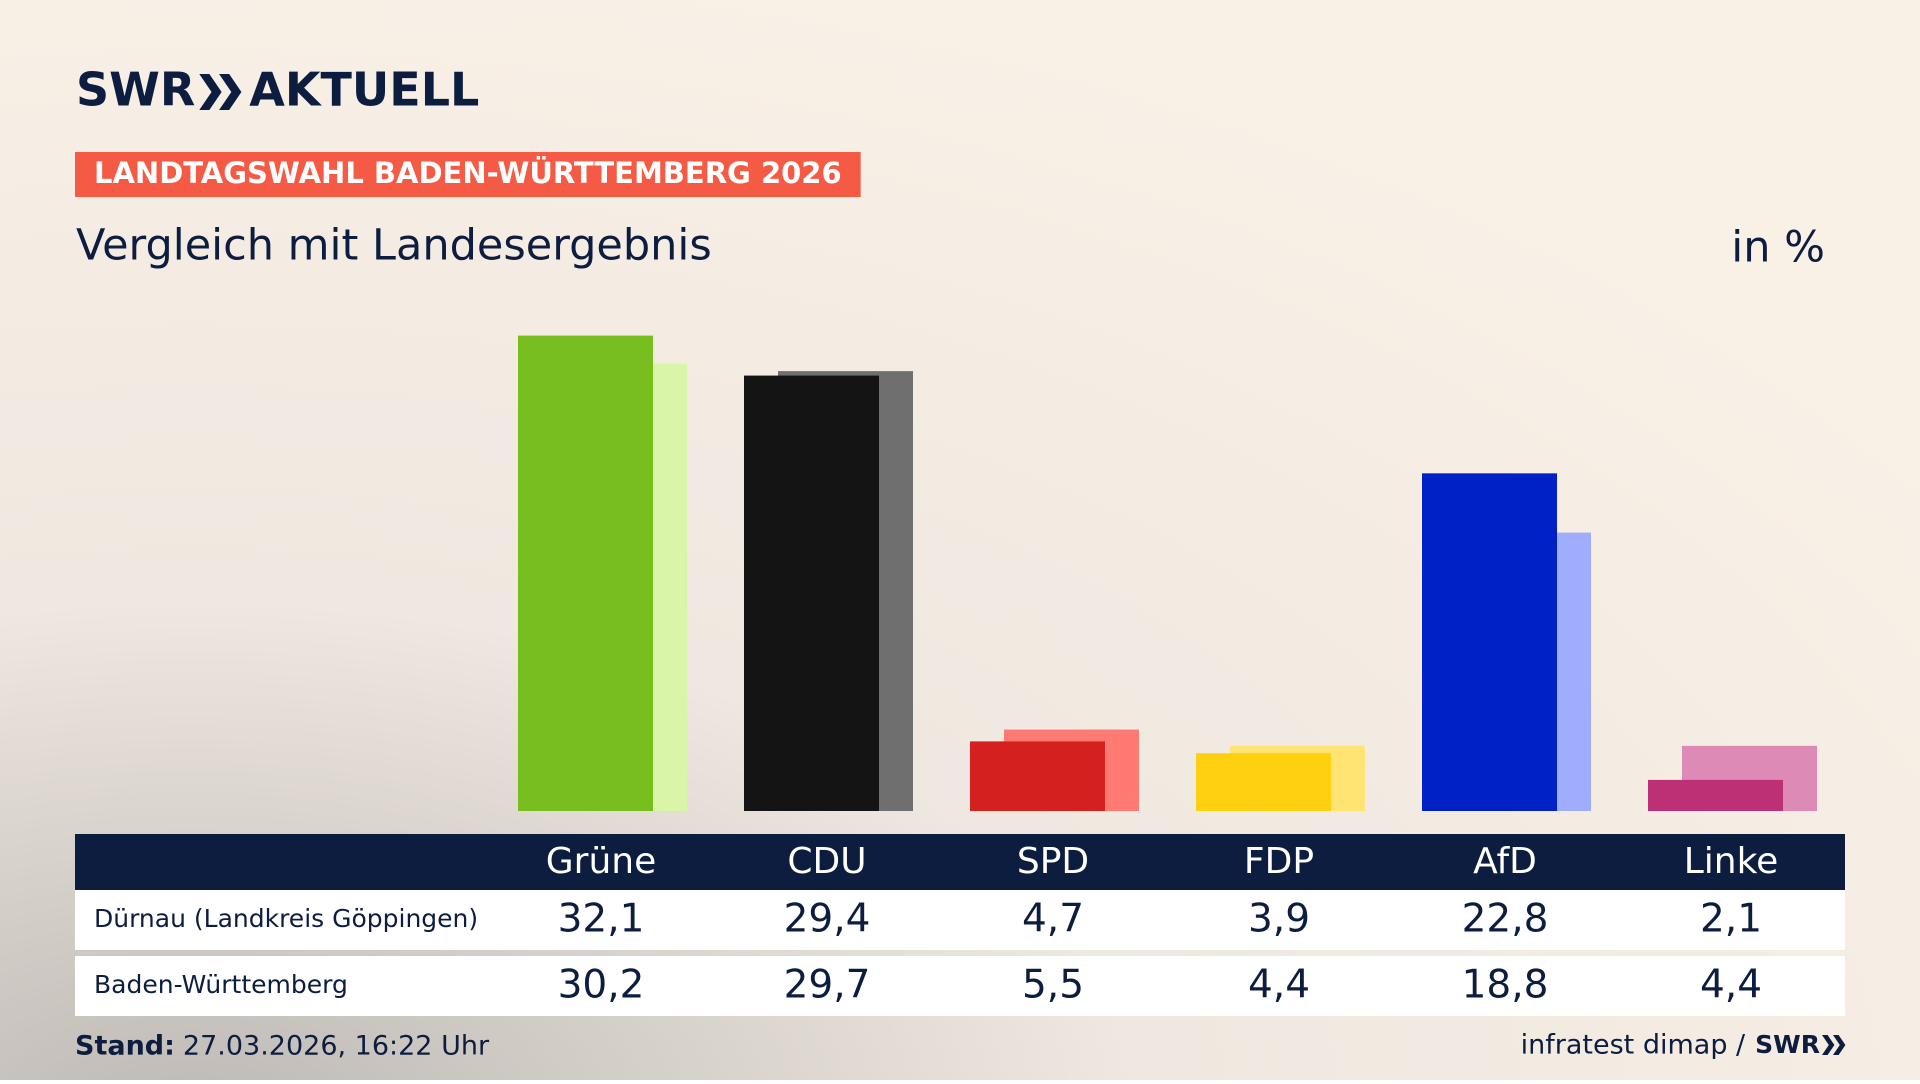  I want to click on source-chevrons, so click(1834, 1045).